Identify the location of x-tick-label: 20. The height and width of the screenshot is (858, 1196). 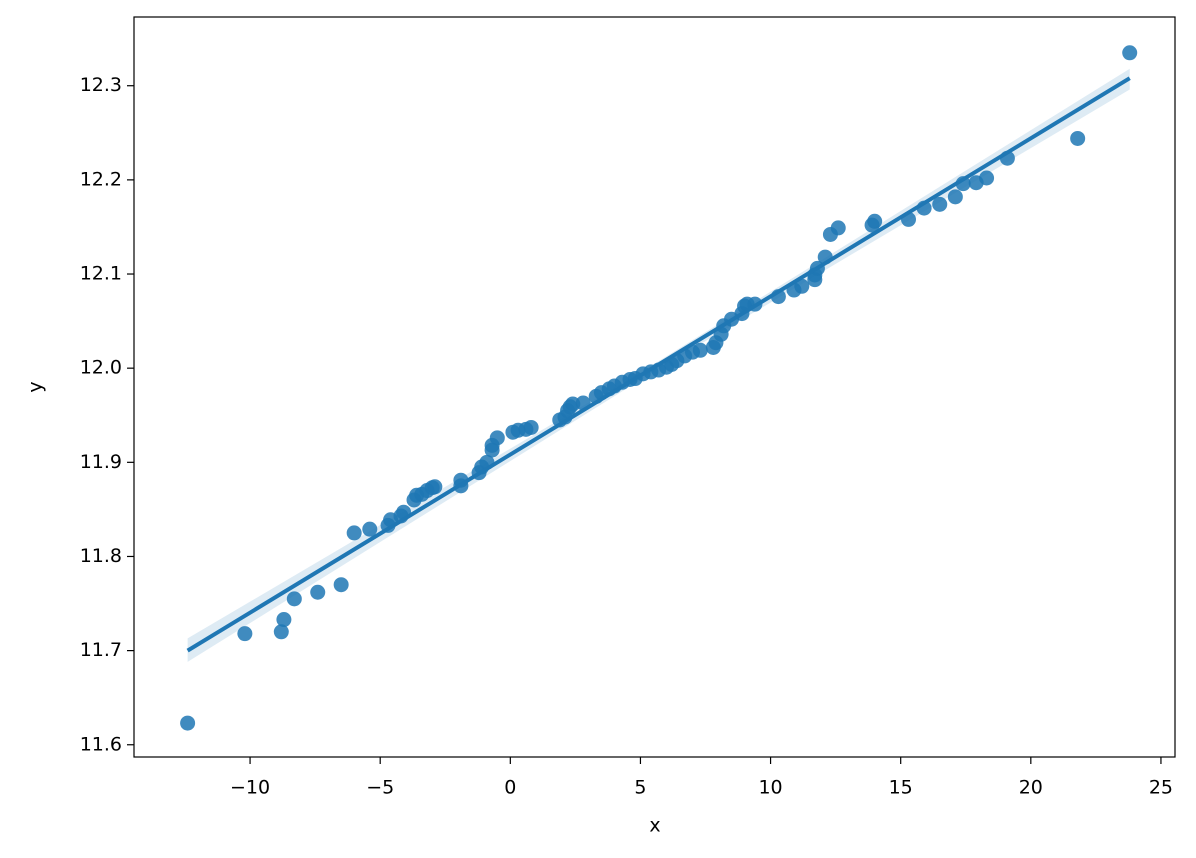
(1031, 788).